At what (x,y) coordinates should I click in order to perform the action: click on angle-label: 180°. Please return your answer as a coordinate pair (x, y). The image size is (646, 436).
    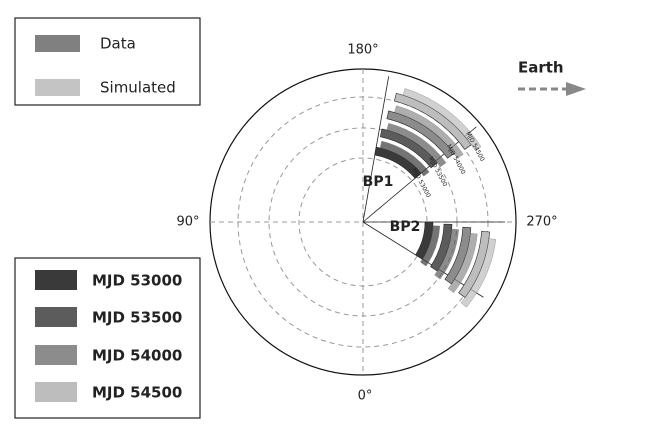
    Looking at the image, I should click on (362, 50).